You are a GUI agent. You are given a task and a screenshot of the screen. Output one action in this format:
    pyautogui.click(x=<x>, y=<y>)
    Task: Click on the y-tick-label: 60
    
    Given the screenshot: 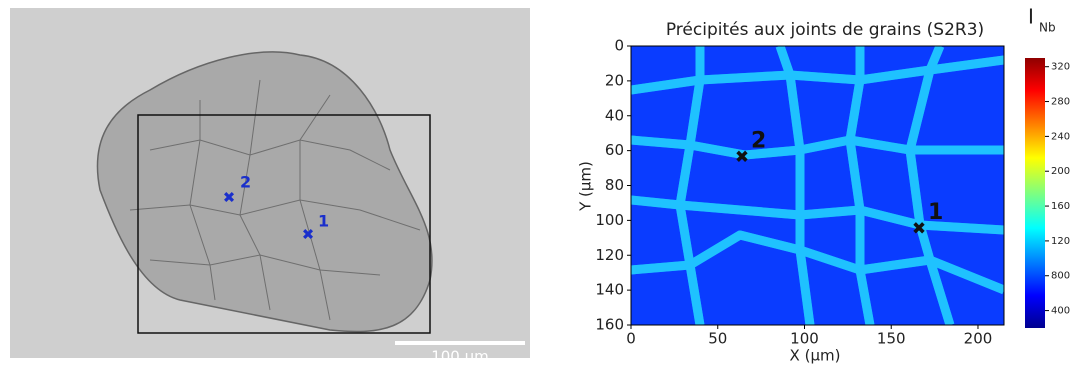 What is the action you would take?
    pyautogui.click(x=614, y=150)
    